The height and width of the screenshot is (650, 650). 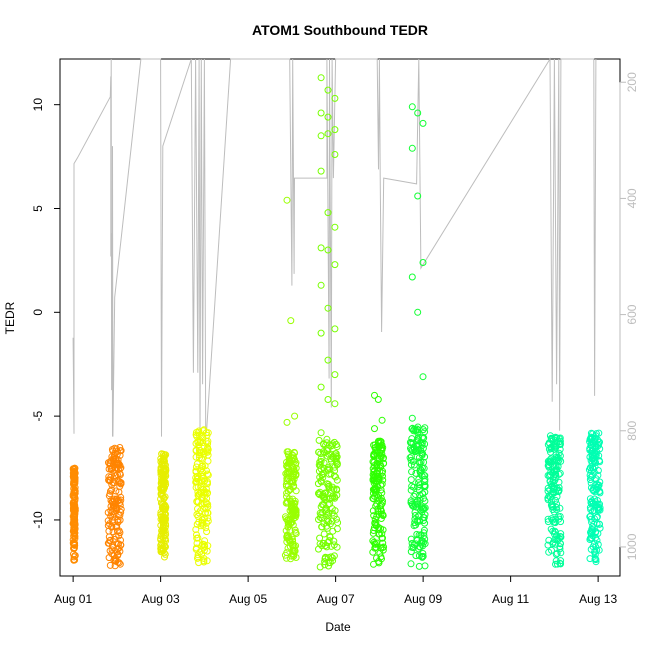 What do you see at coordinates (338, 627) in the screenshot?
I see `x-axis-label: Date` at bounding box center [338, 627].